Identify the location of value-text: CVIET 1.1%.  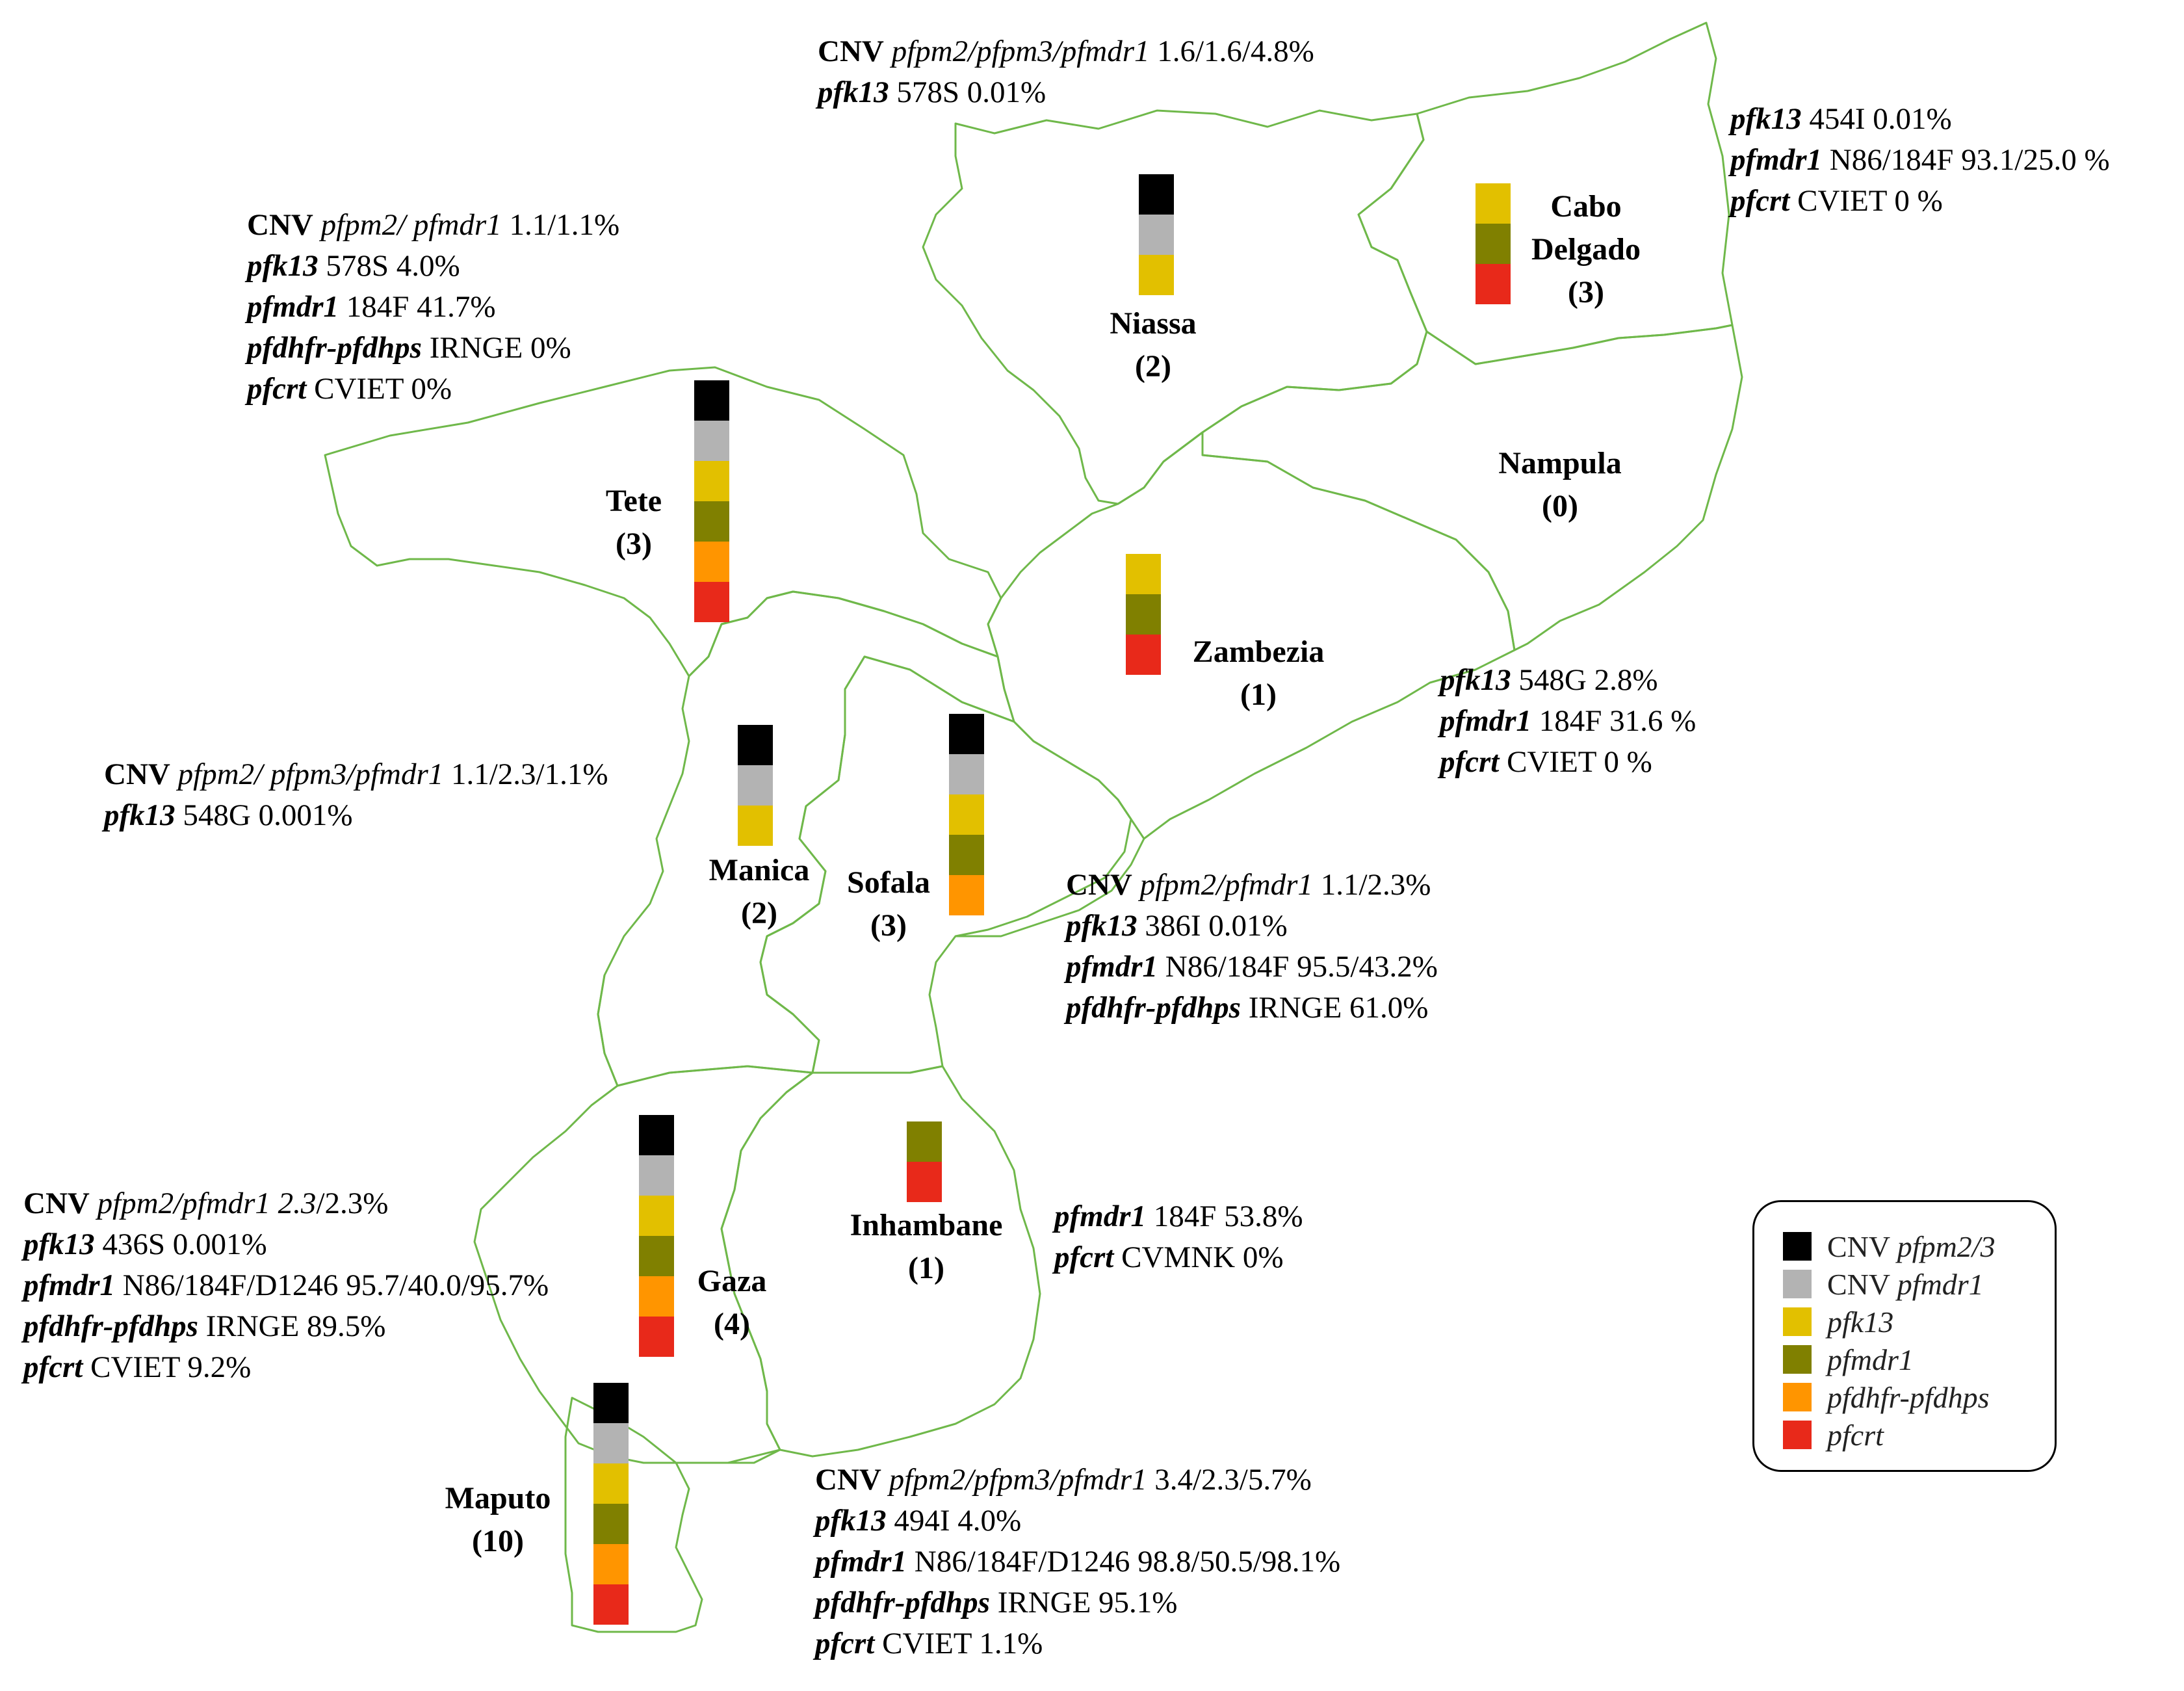
(963, 1643).